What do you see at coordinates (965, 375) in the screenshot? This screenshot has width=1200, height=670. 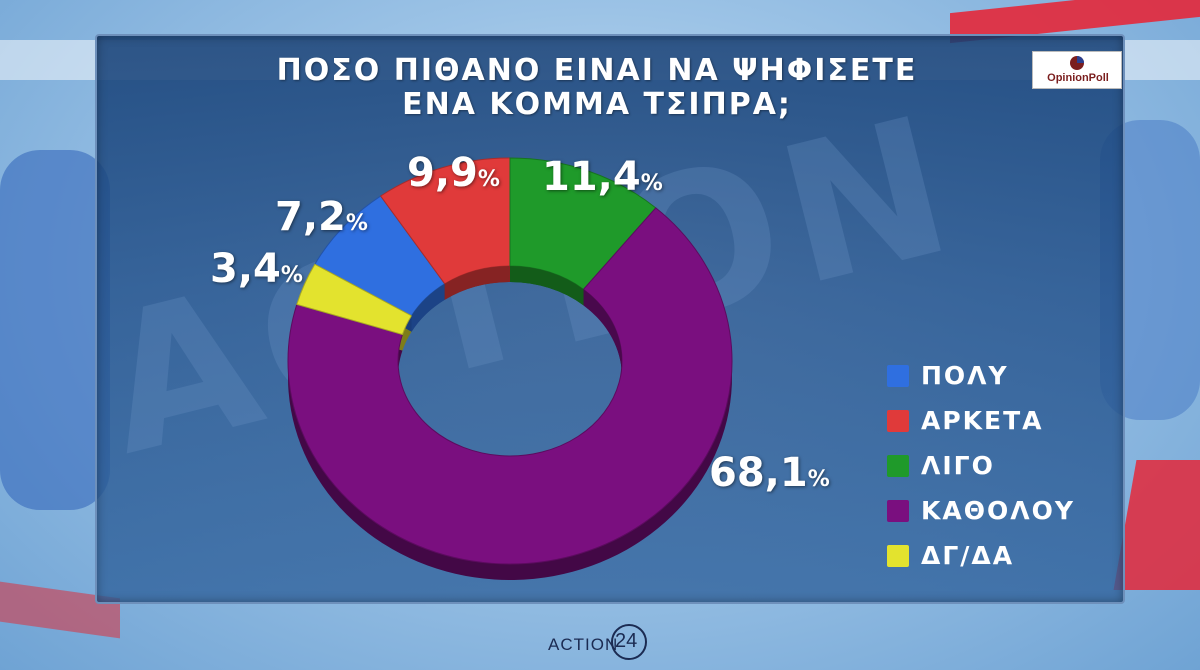 I see `legend-label: ΠΟΛΥ` at bounding box center [965, 375].